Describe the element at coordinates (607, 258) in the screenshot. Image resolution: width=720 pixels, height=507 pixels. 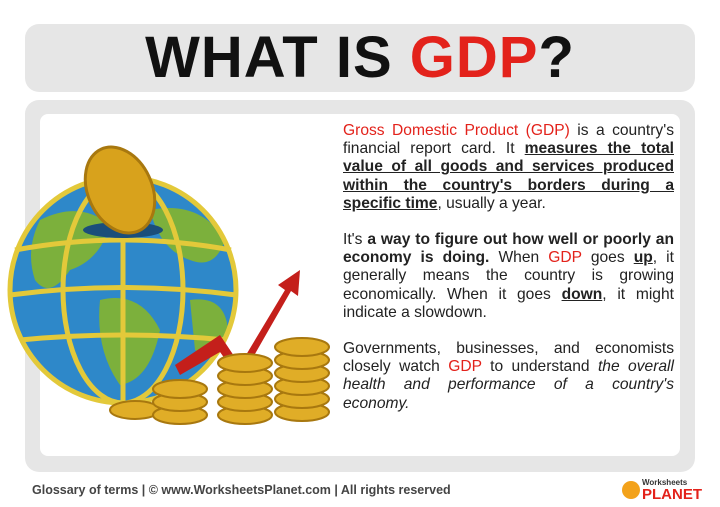
I see `text-run: goes` at that location.